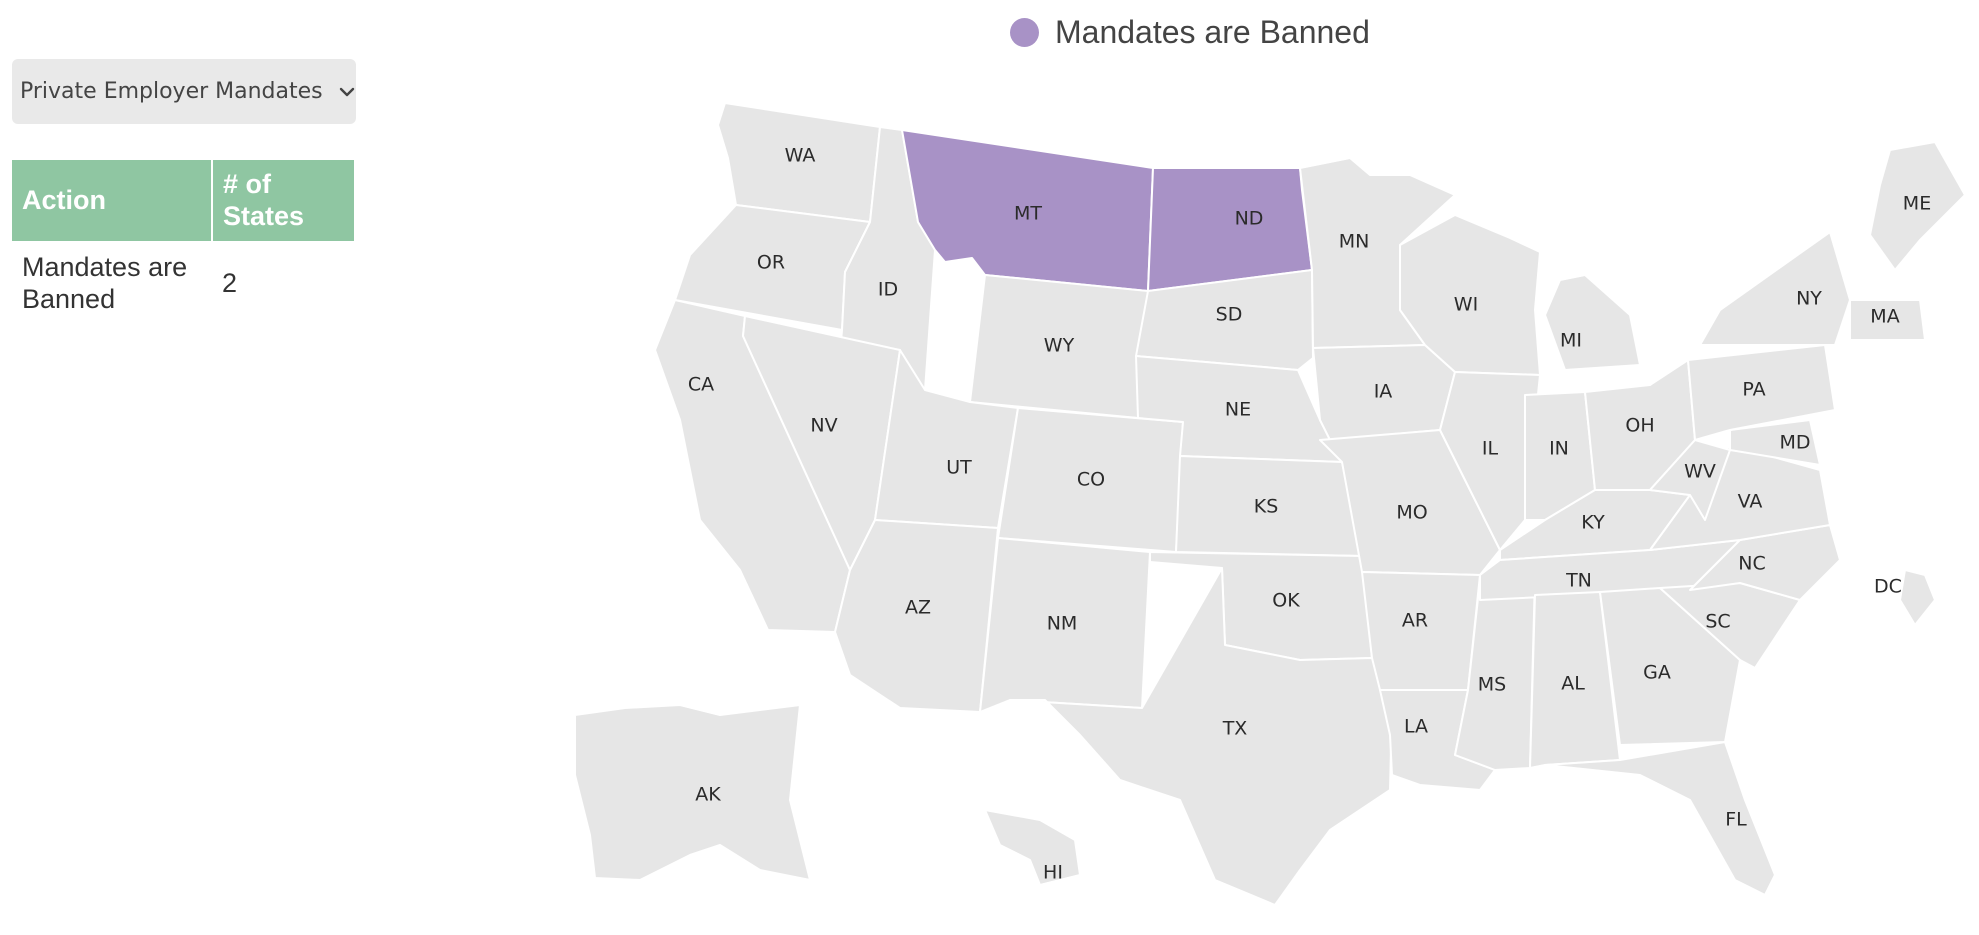 The height and width of the screenshot is (935, 1979). What do you see at coordinates (1657, 673) in the screenshot?
I see `state-label-ga: GA` at bounding box center [1657, 673].